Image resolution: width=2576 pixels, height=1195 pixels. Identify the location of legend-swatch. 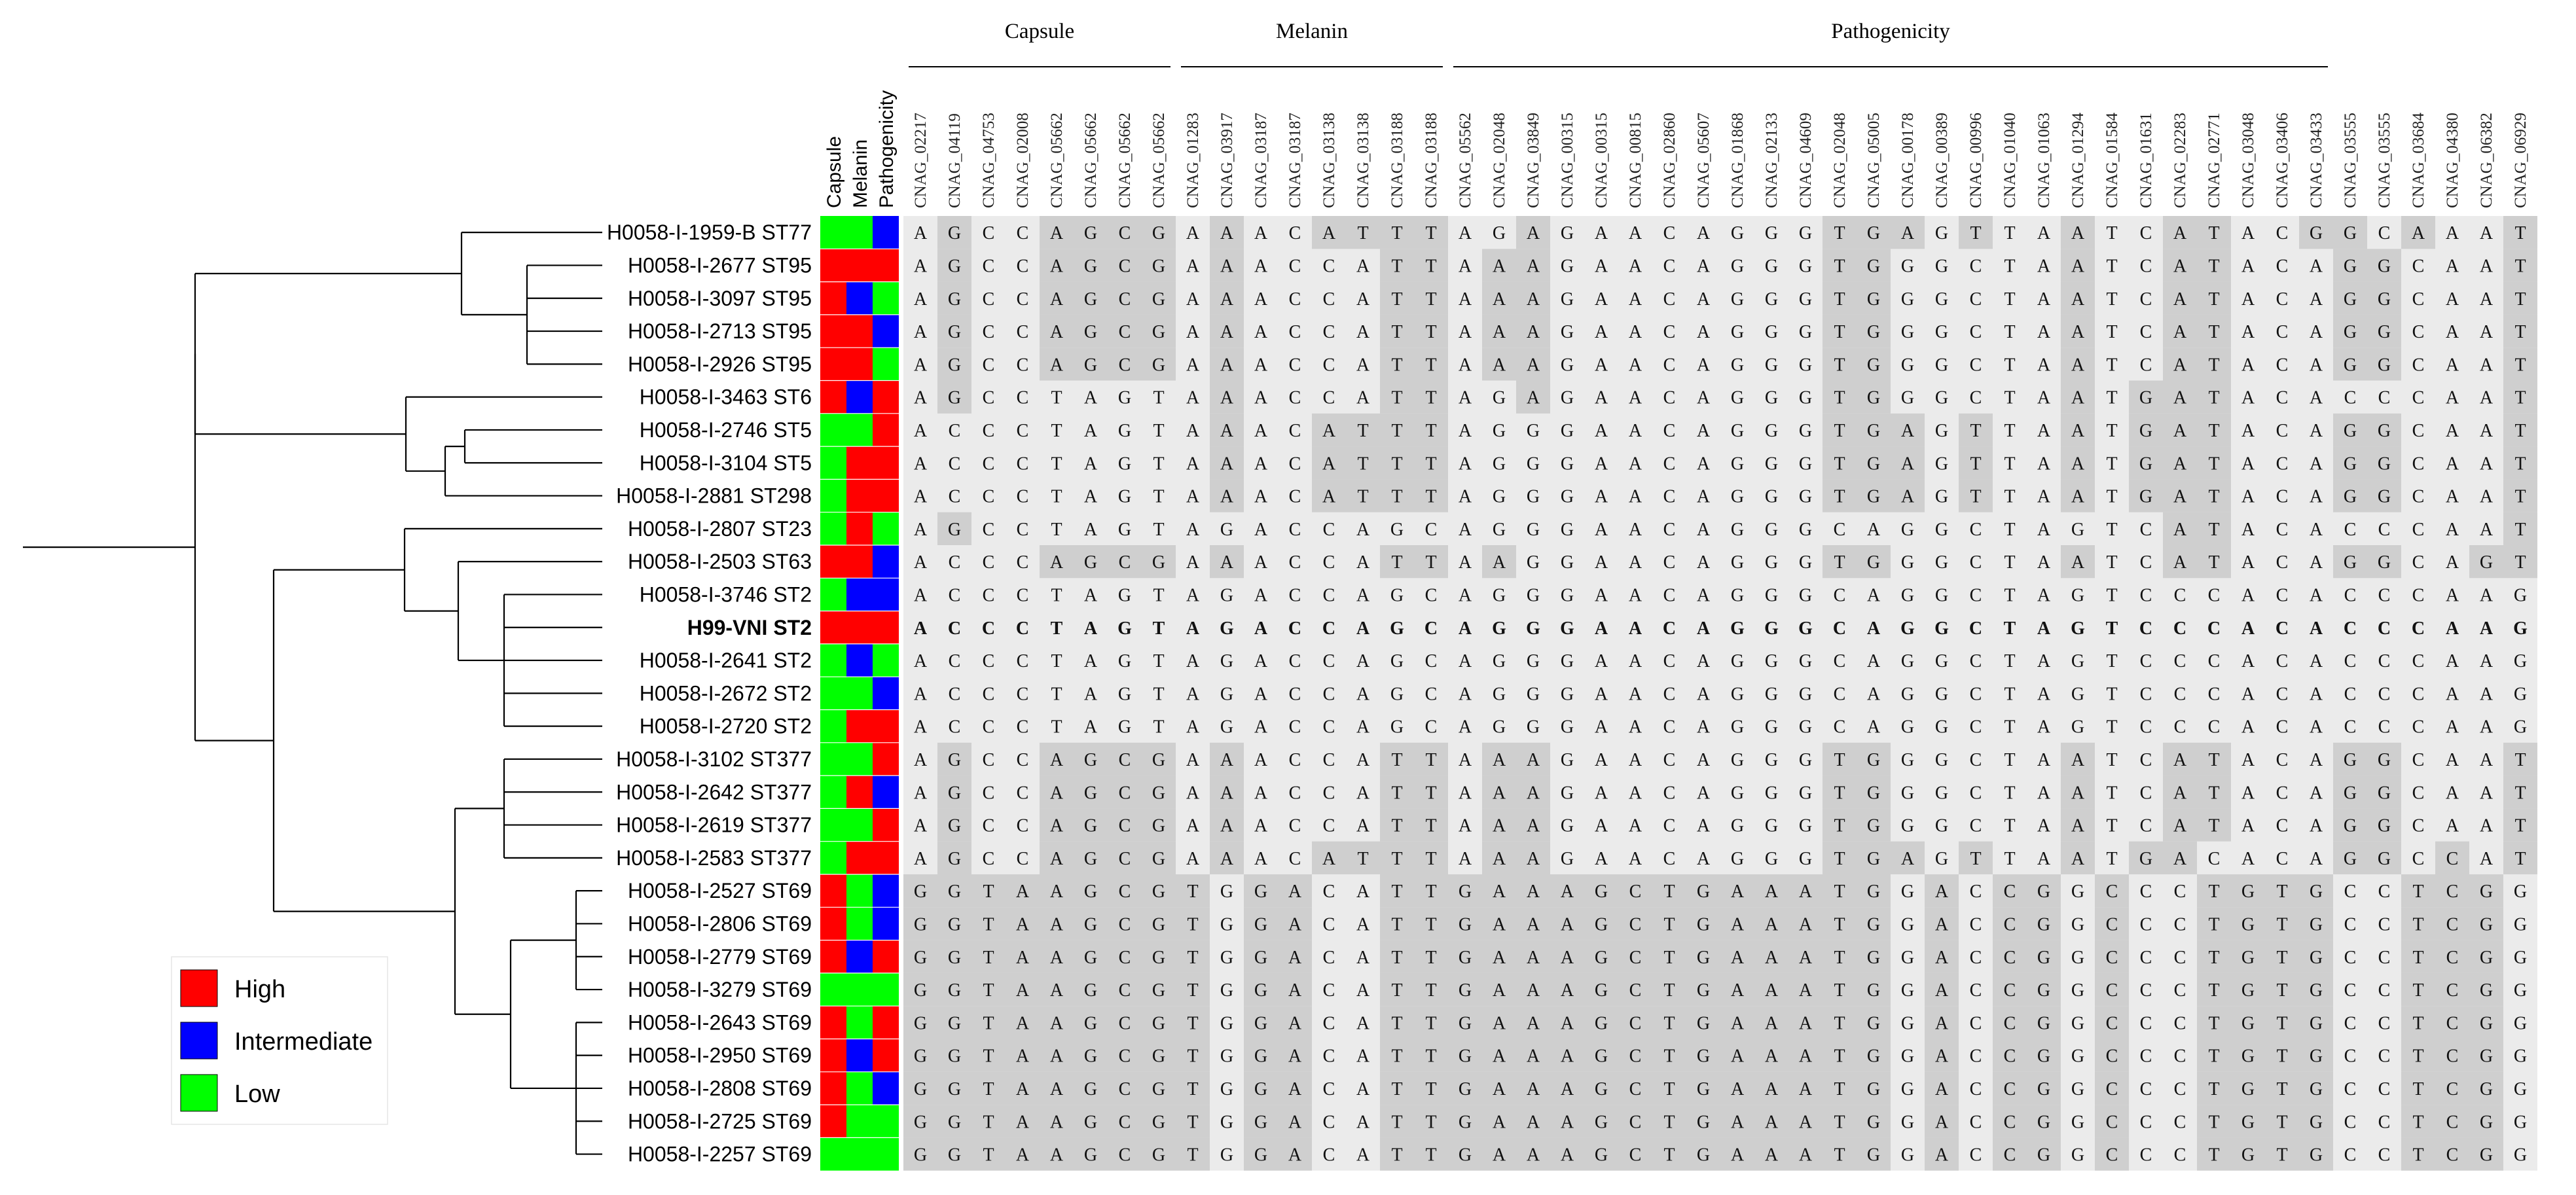
(199, 1041).